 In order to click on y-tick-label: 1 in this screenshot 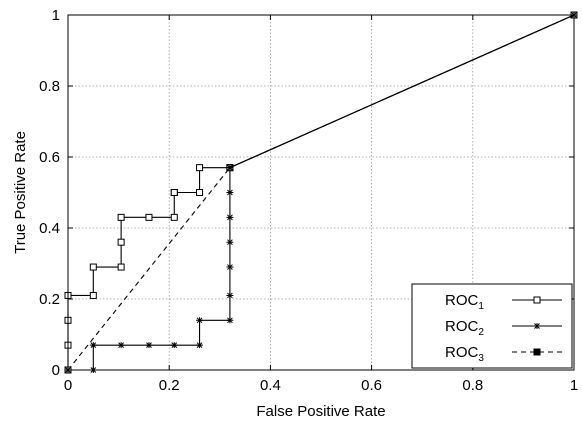, I will do `click(56, 15)`.